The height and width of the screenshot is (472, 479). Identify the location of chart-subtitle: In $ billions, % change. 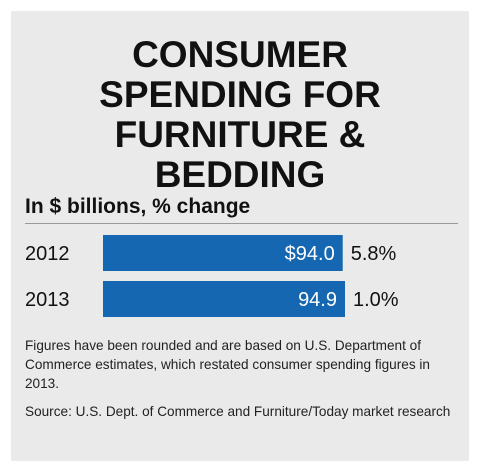
(138, 206).